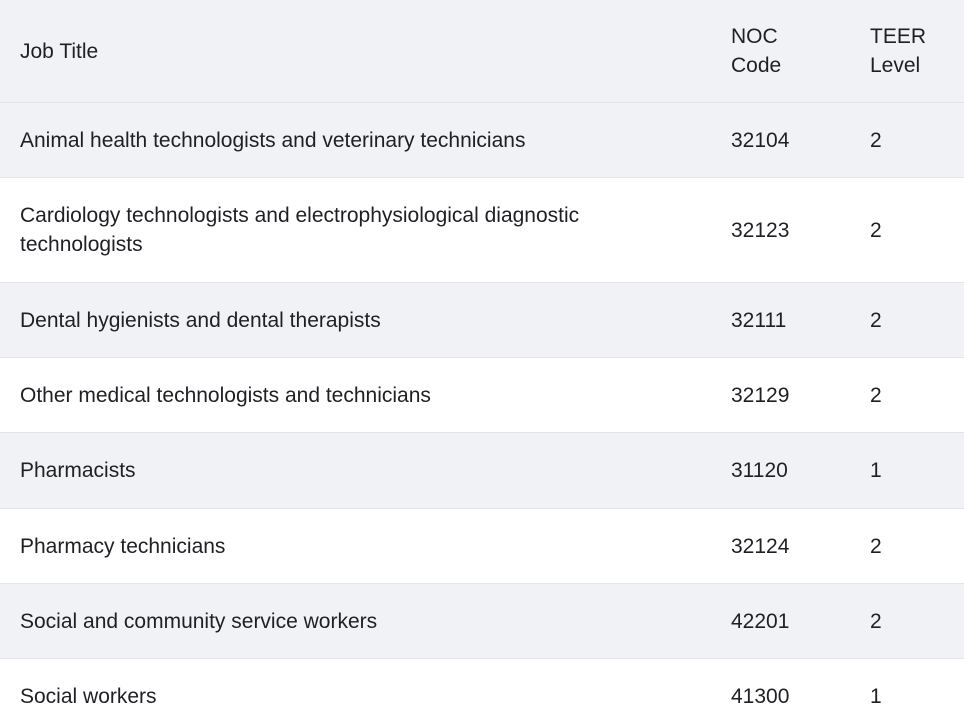 The height and width of the screenshot is (724, 964). What do you see at coordinates (760, 696) in the screenshot?
I see `noc-code: 41300` at bounding box center [760, 696].